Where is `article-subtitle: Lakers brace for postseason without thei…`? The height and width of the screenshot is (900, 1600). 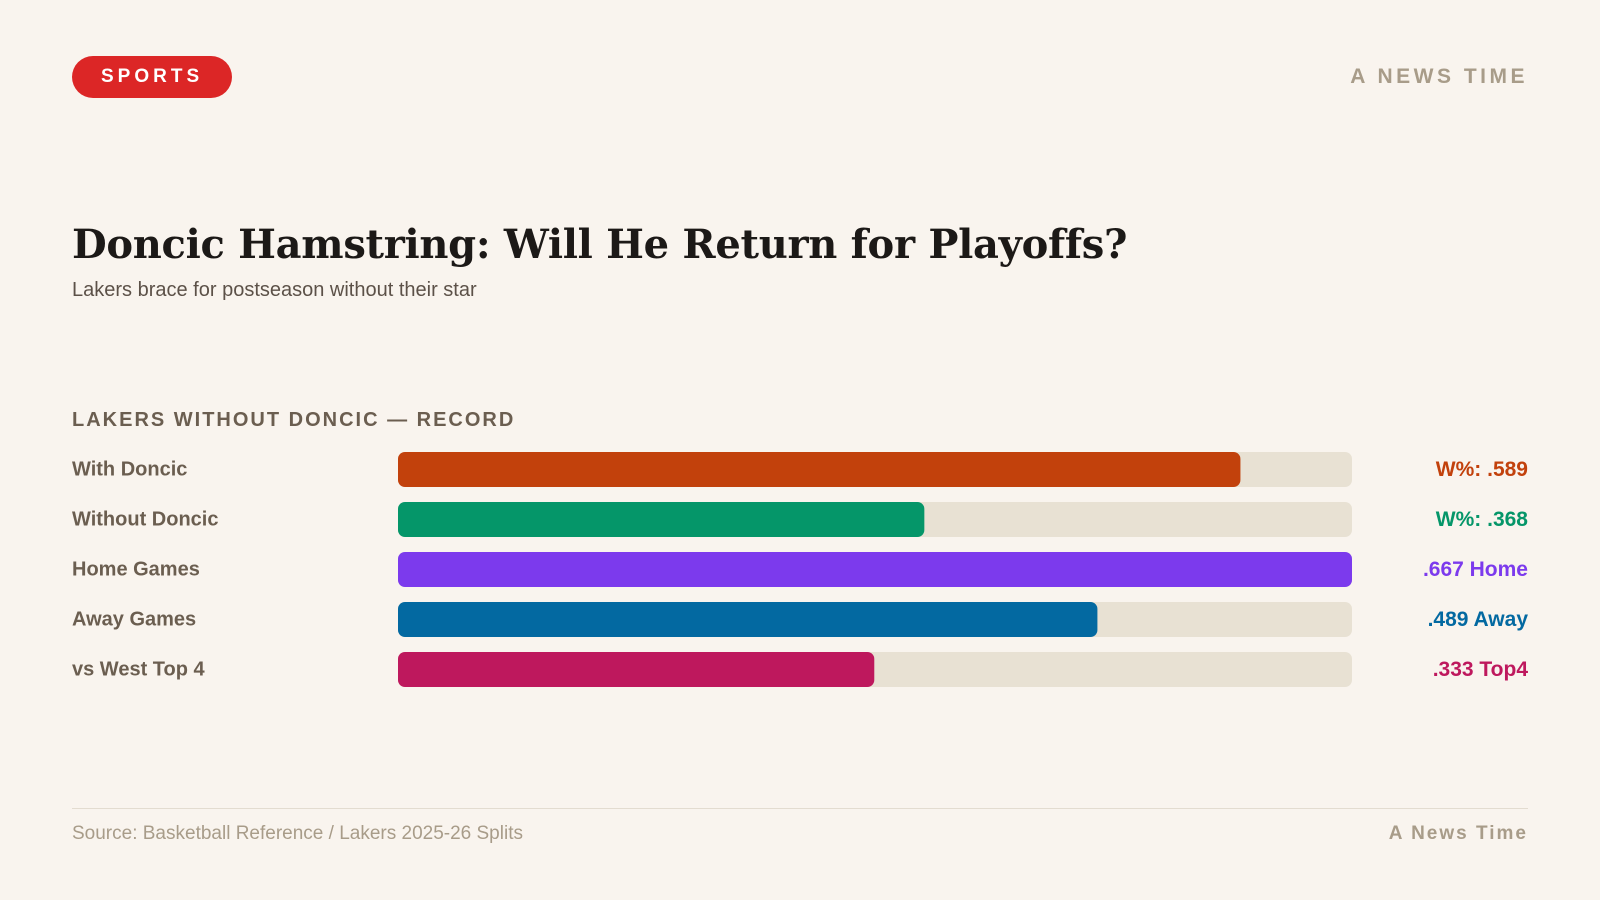 article-subtitle: Lakers brace for postseason without thei… is located at coordinates (274, 290).